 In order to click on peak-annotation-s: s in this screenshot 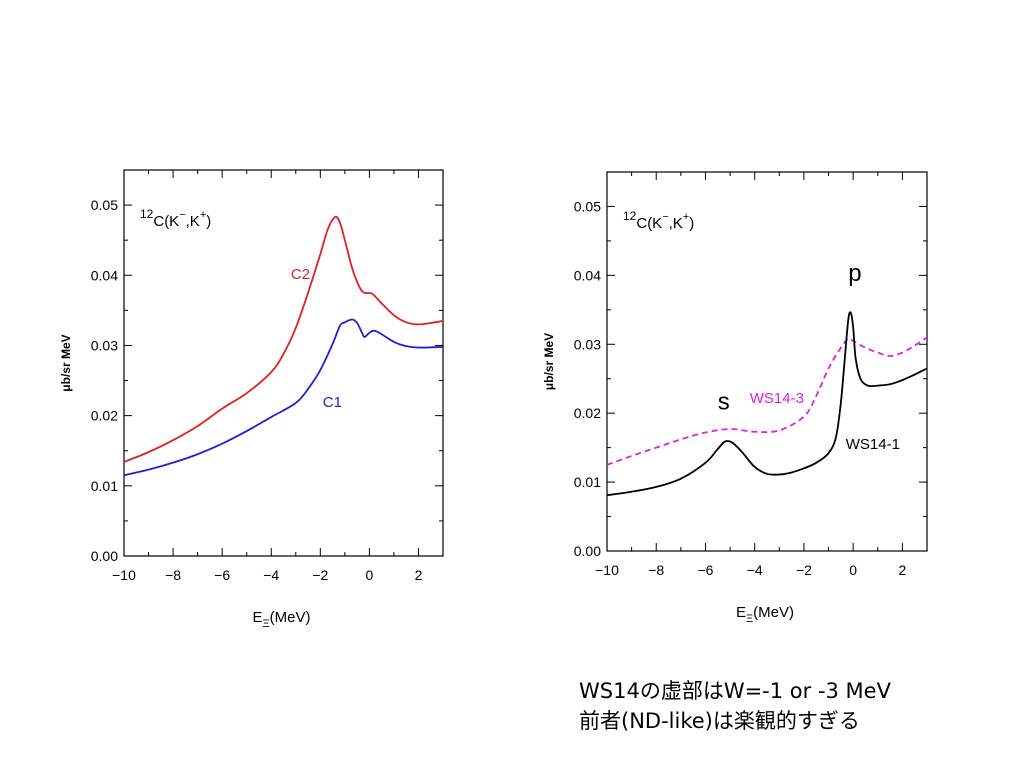, I will do `click(724, 402)`.